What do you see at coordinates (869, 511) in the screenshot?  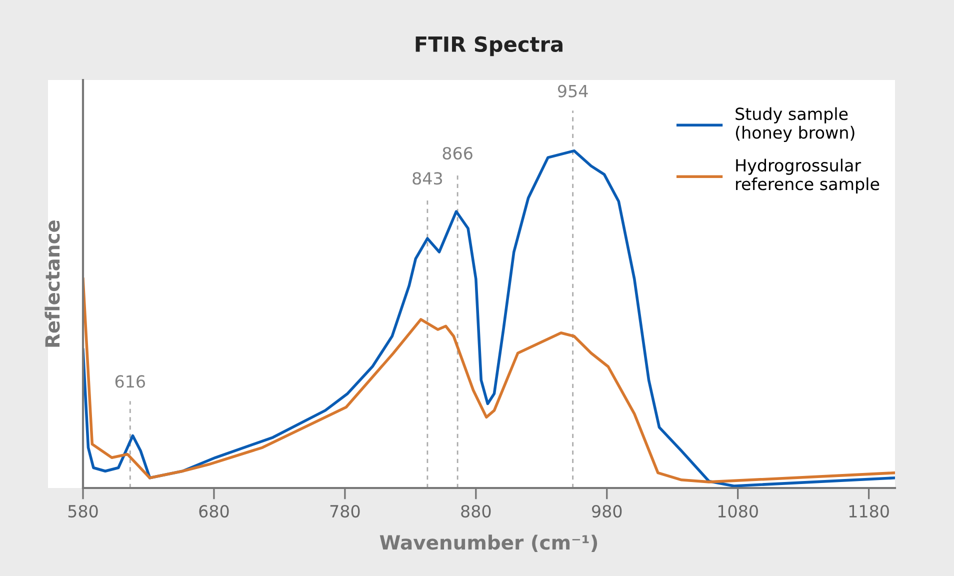 I see `x-tick-label: 1180` at bounding box center [869, 511].